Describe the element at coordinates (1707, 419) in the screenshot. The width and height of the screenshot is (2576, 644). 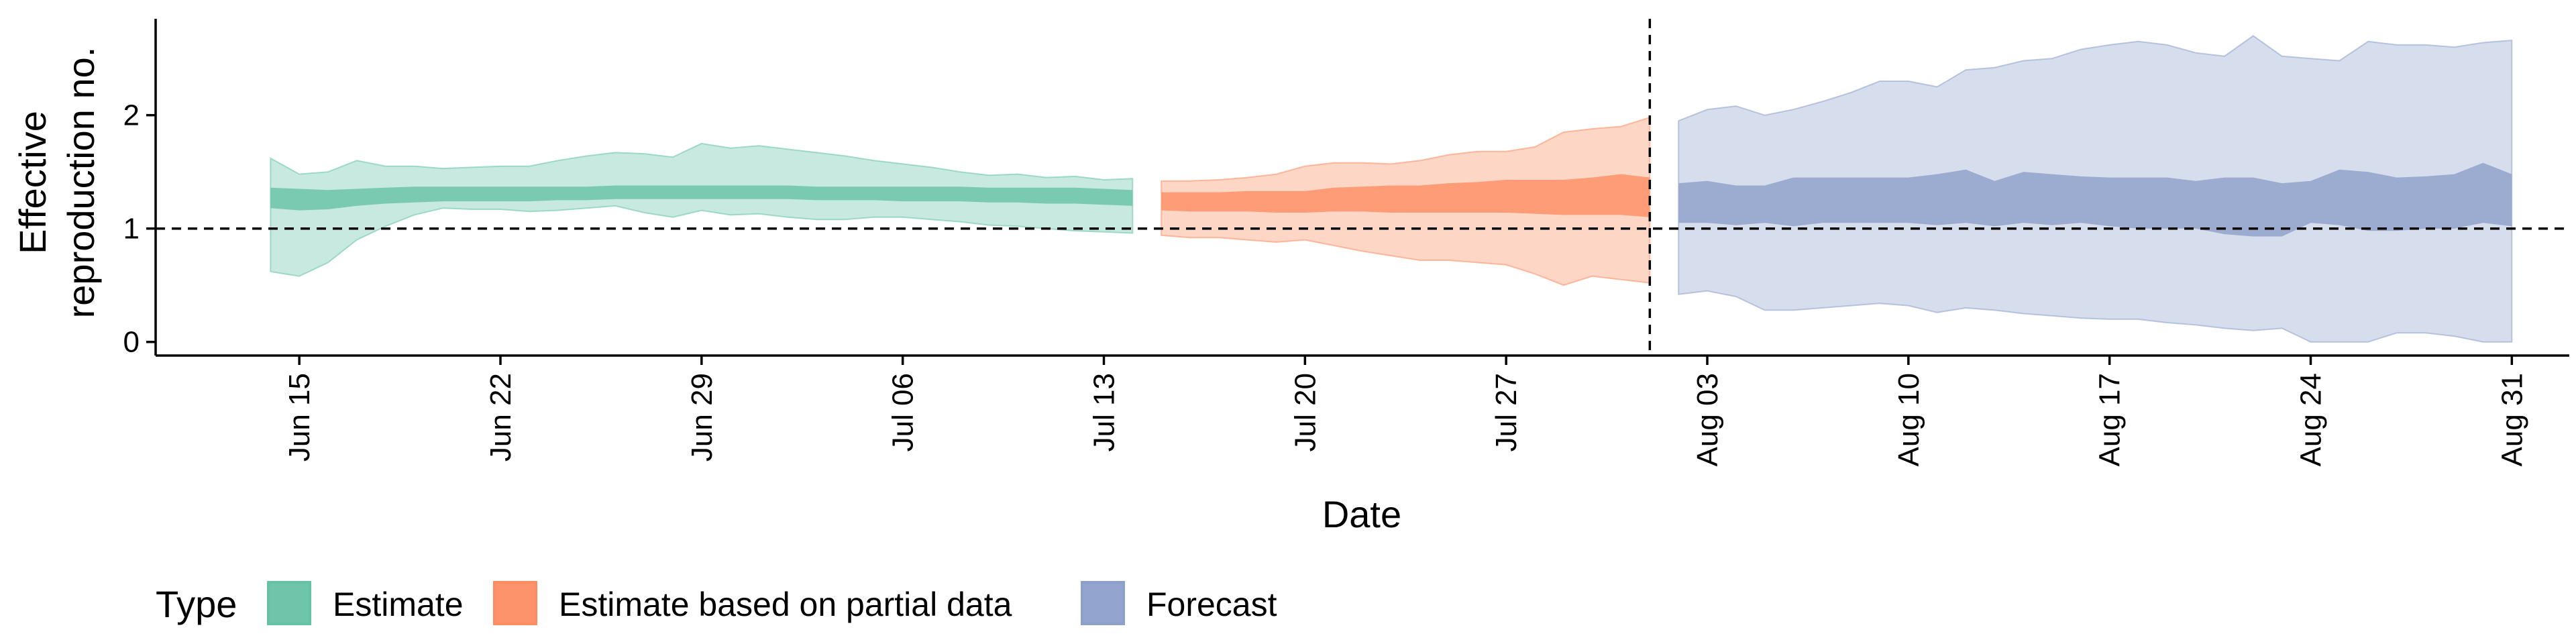
I see `x-tick-label: Aug 03` at that location.